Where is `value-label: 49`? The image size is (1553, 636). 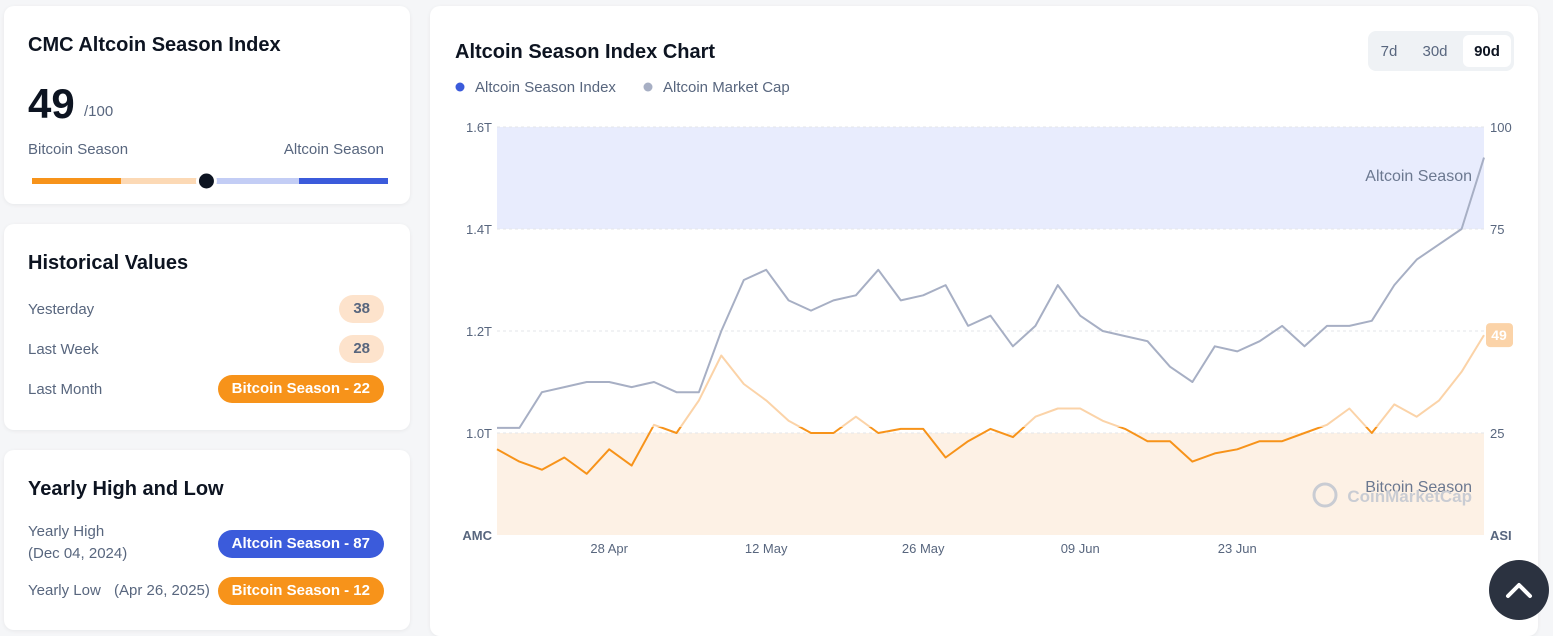 value-label: 49 is located at coordinates (1499, 335).